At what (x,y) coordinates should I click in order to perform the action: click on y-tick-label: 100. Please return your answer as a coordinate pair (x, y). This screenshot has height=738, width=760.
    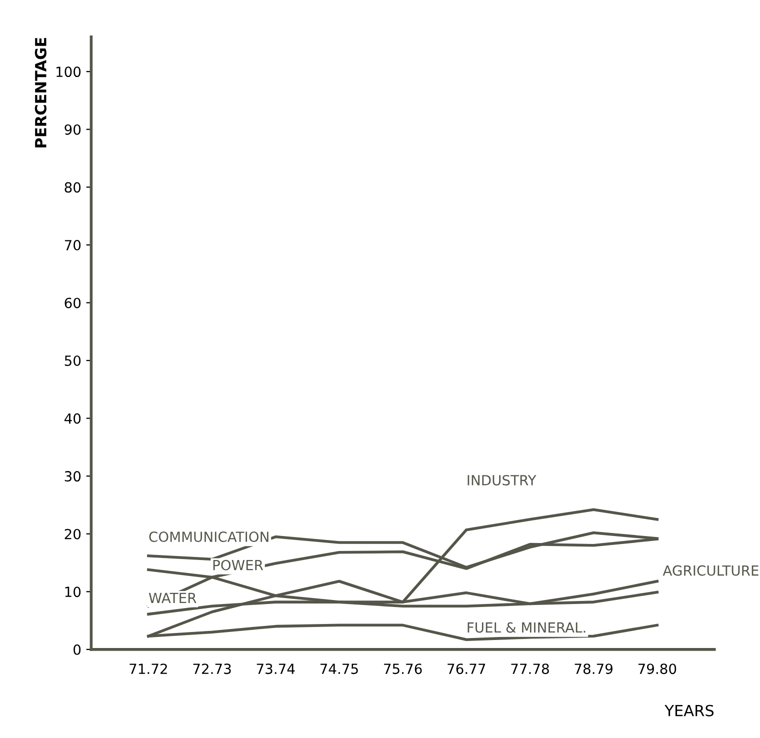
    Looking at the image, I should click on (68, 72).